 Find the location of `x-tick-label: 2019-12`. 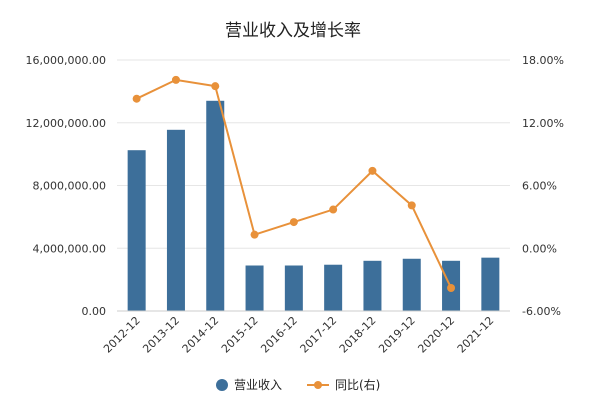

x-tick-label: 2019-12 is located at coordinates (397, 335).